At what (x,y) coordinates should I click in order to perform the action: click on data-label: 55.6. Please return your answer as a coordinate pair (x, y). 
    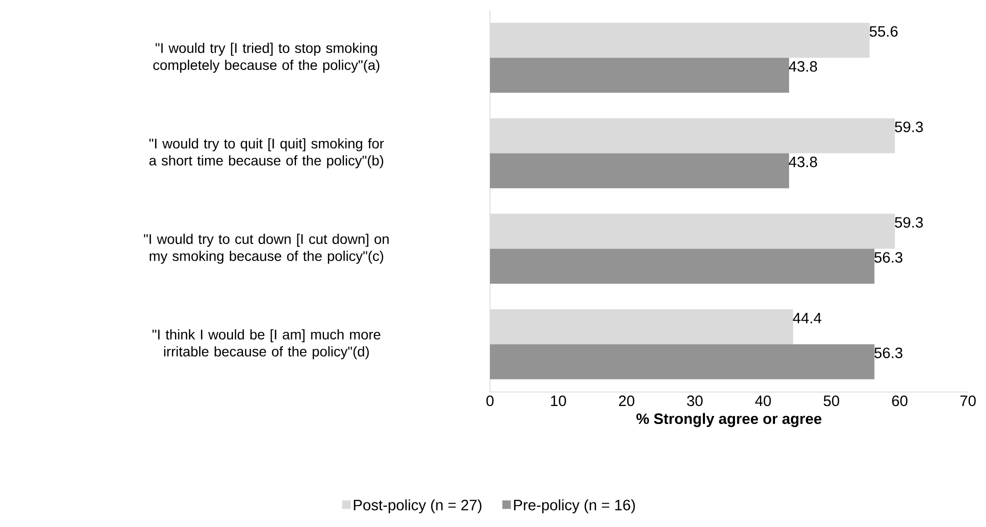
    Looking at the image, I should click on (884, 31).